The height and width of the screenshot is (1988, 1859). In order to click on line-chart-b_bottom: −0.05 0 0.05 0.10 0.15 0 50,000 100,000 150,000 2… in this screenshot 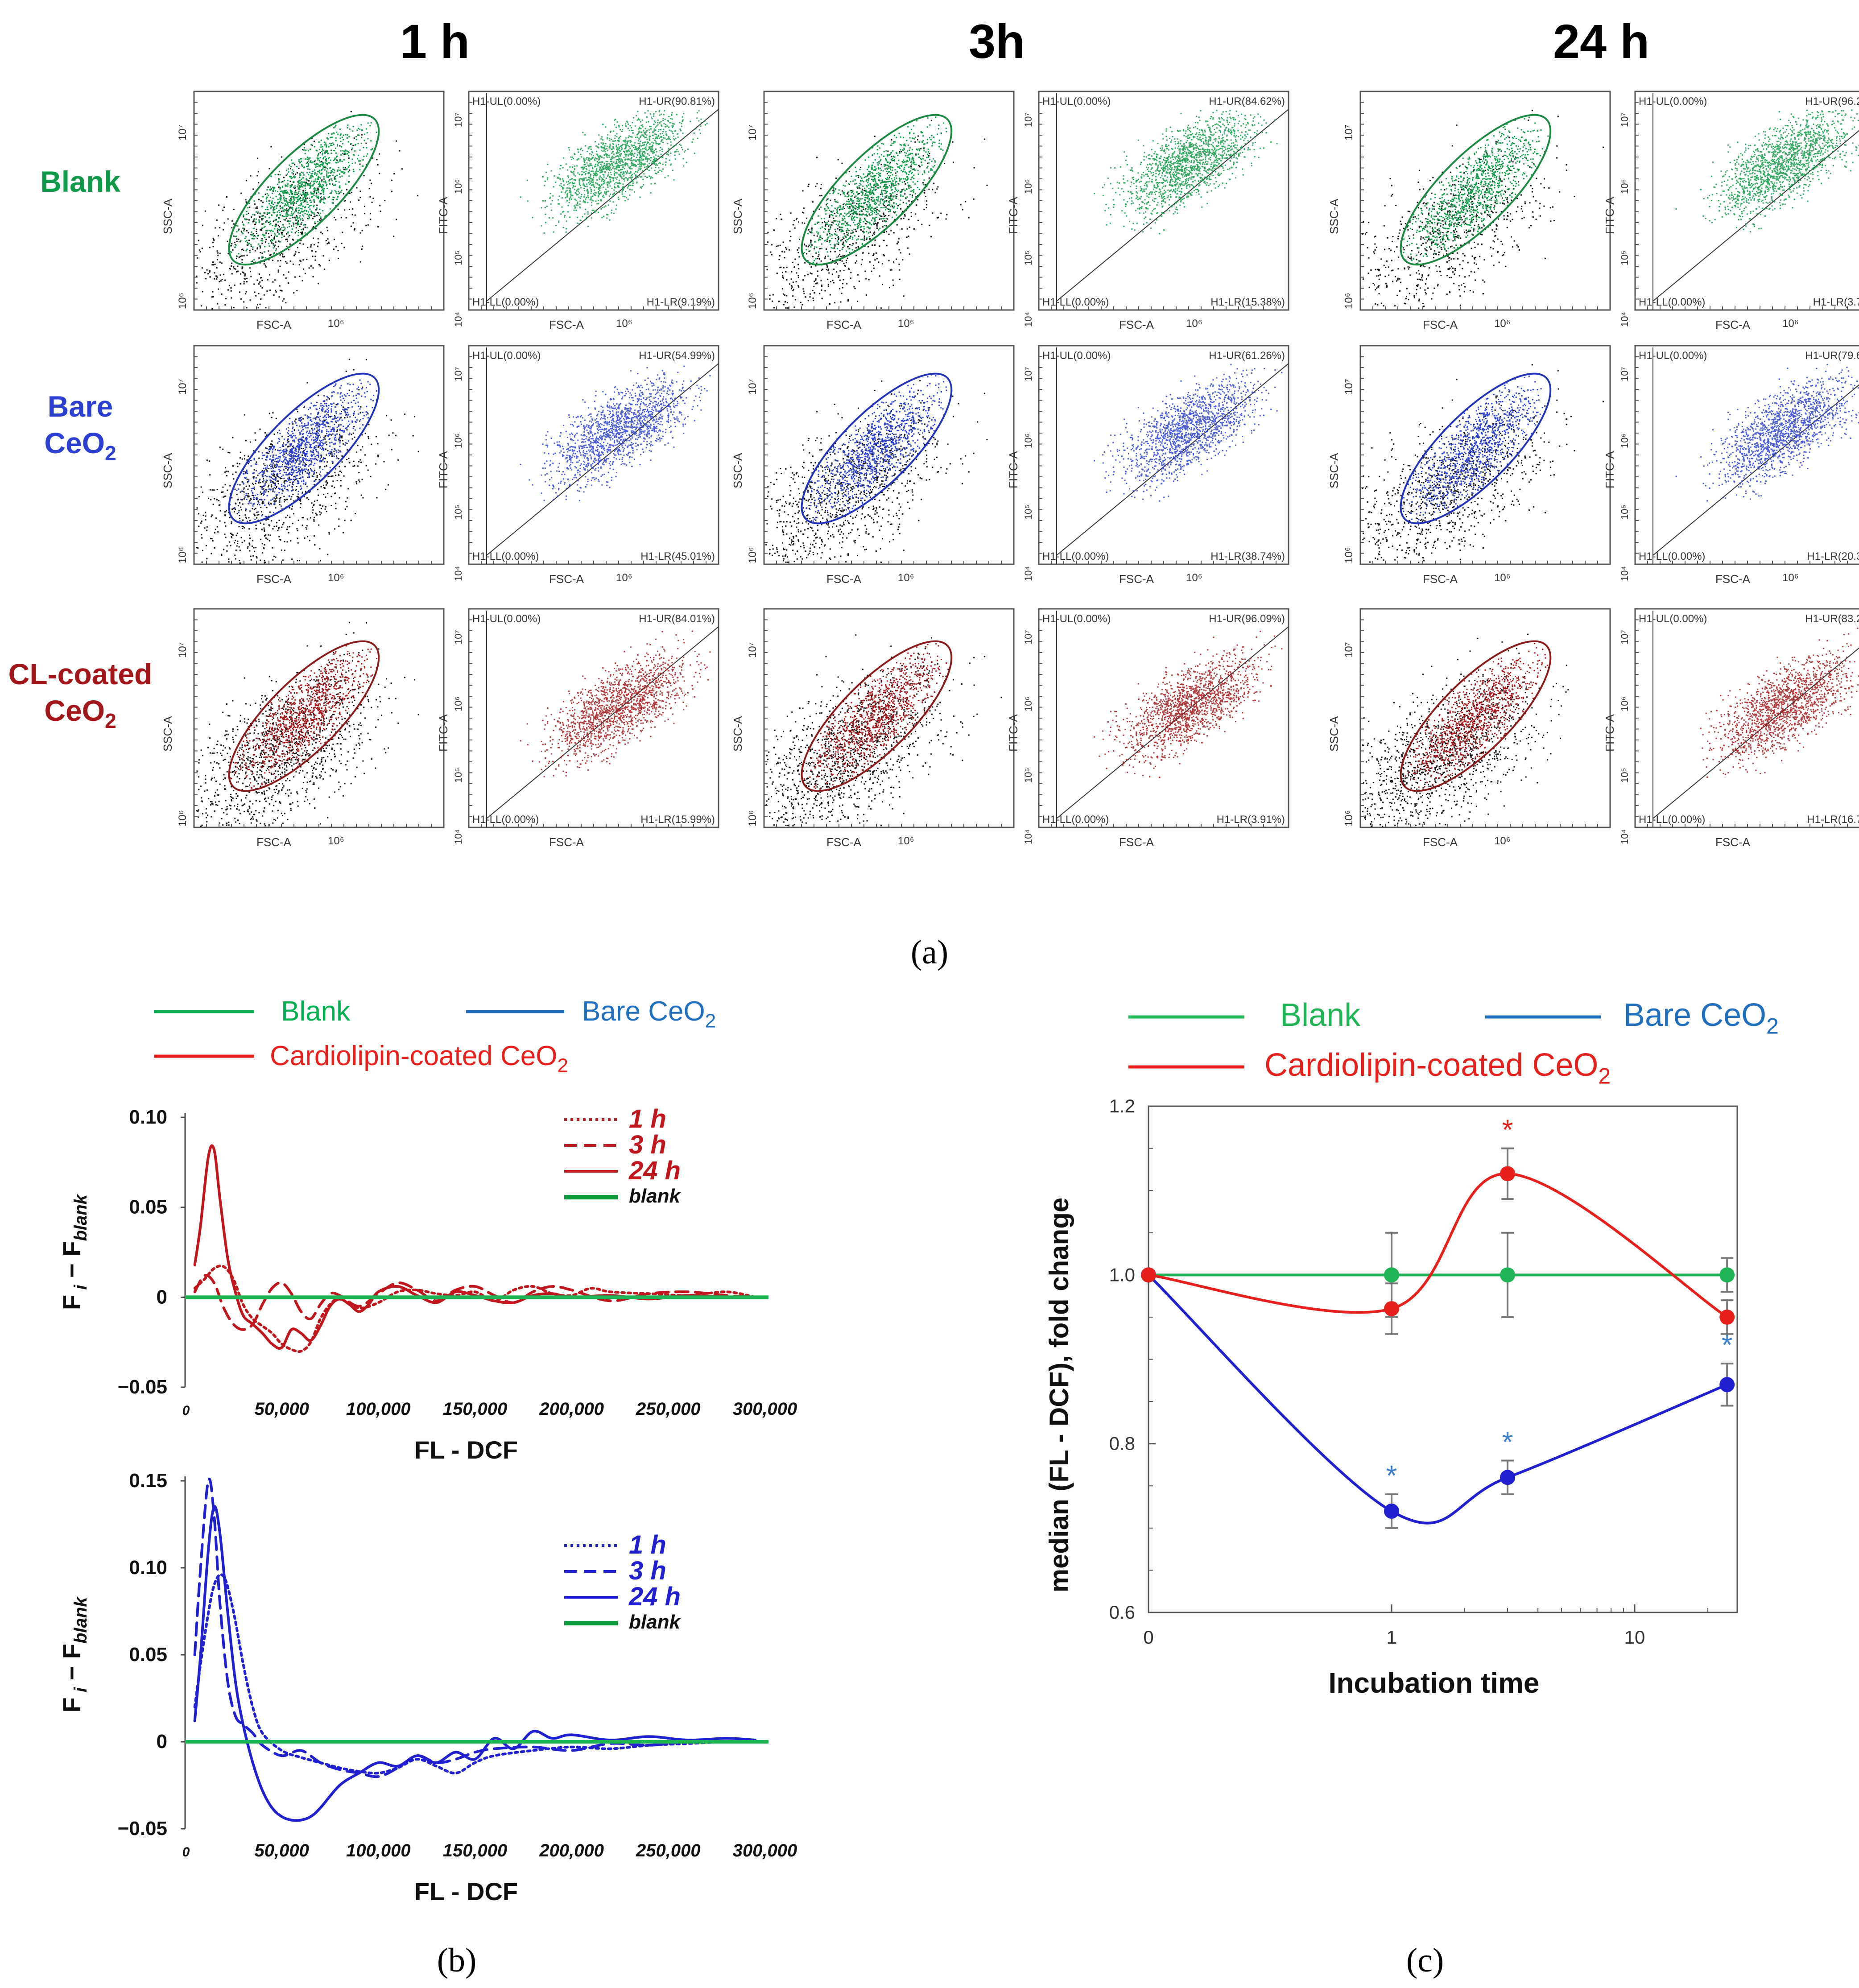, I will do `click(427, 1687)`.